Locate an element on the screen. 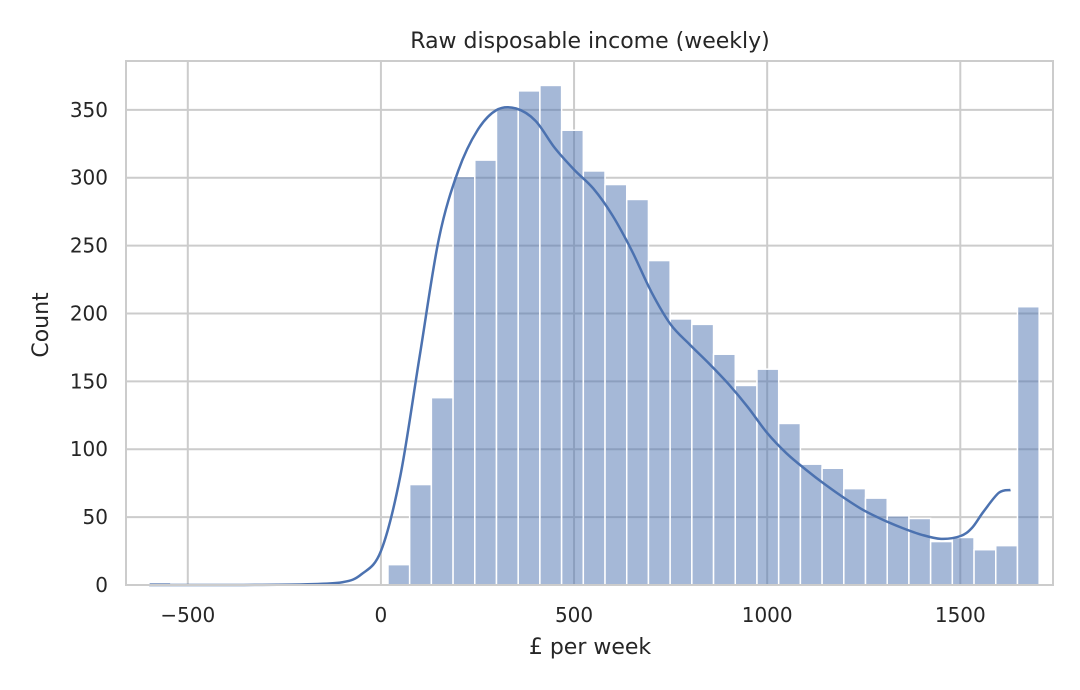  y-tick-label: 0 is located at coordinates (101, 585).